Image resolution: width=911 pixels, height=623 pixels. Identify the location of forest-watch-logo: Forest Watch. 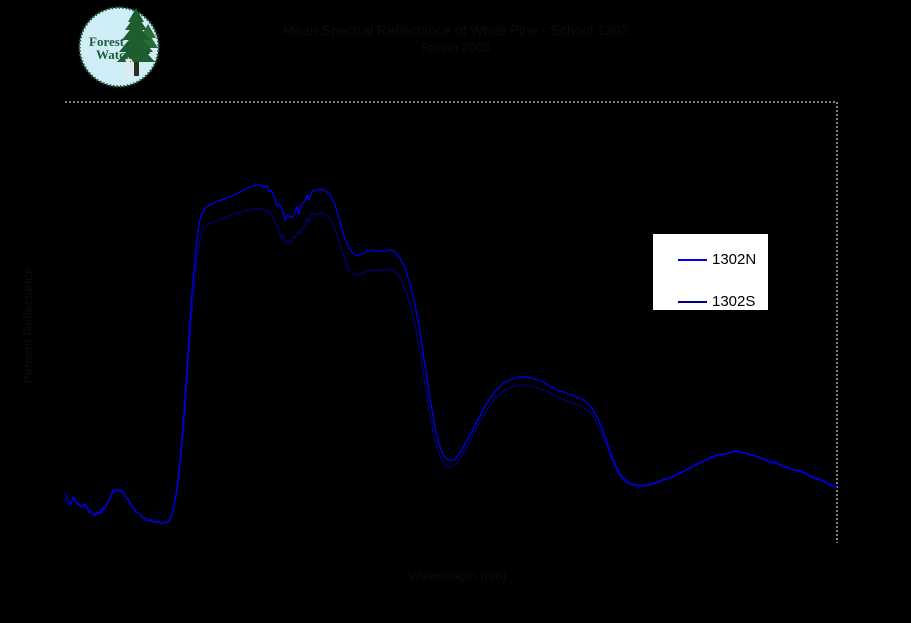
(119, 47).